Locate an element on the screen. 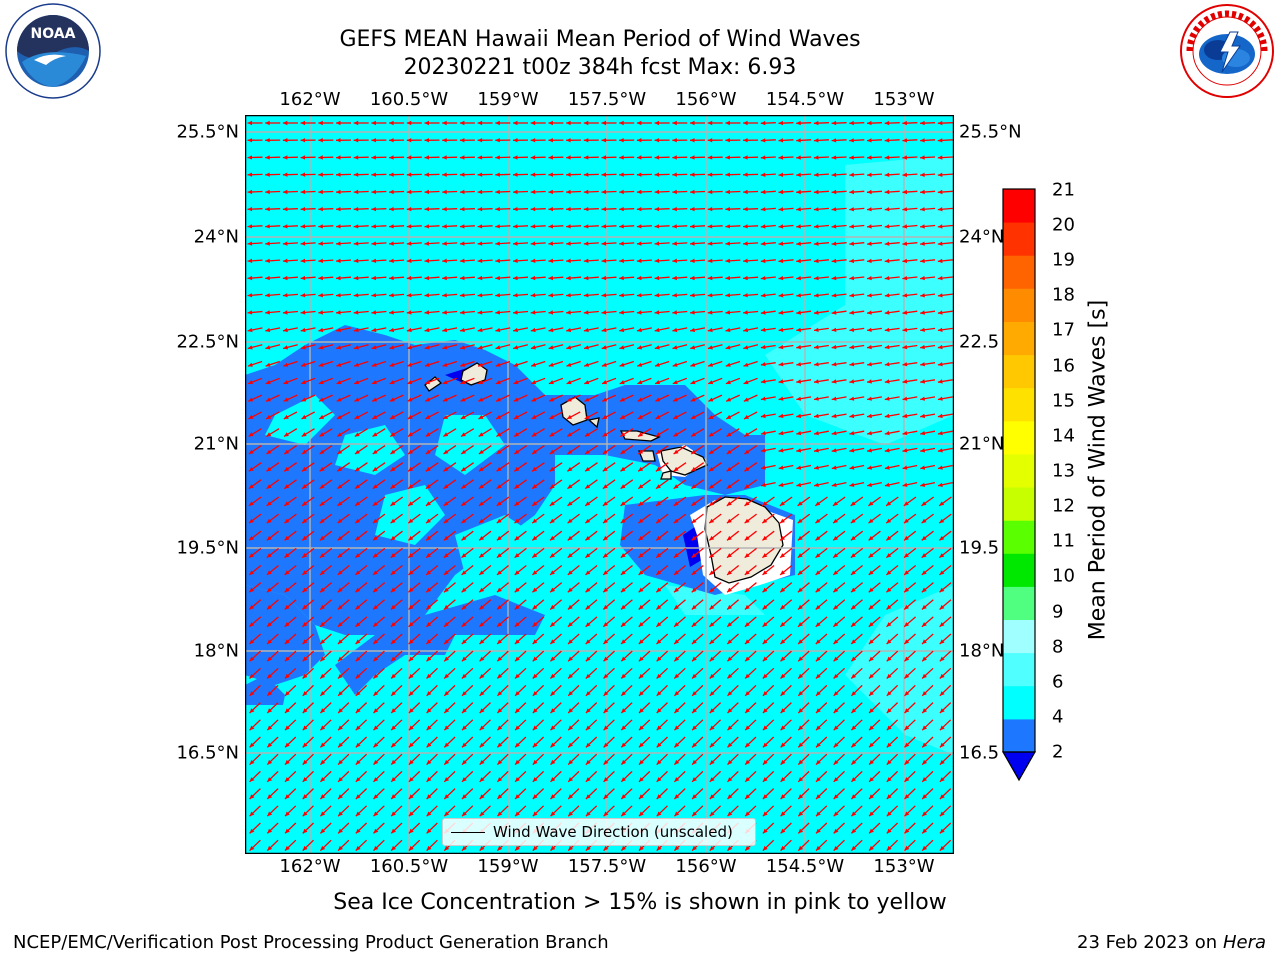  colorbar-segment is located at coordinates (1019, 702).